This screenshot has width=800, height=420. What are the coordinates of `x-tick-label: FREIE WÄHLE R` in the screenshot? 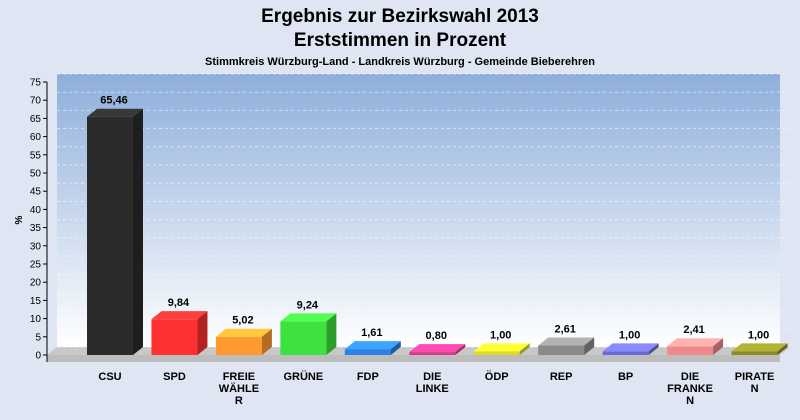 It's located at (239, 389).